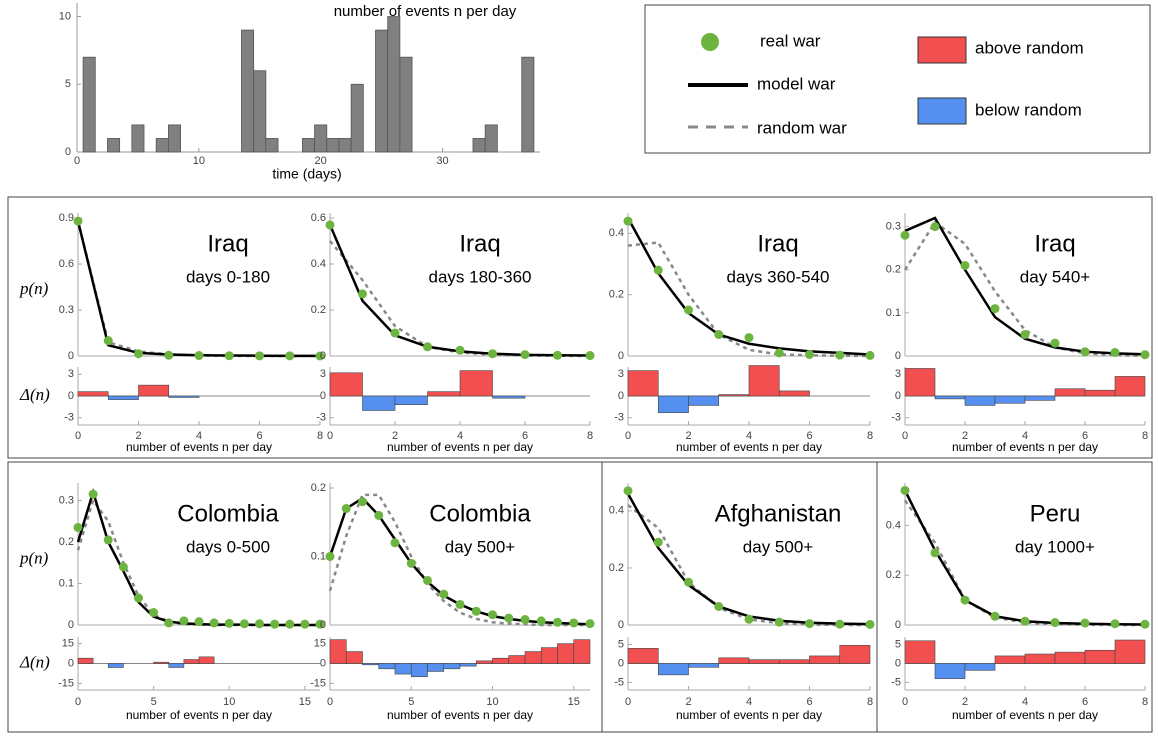 Image resolution: width=1158 pixels, height=736 pixels. Describe the element at coordinates (68, 644) in the screenshot. I see `y-tick-label: 15` at that location.